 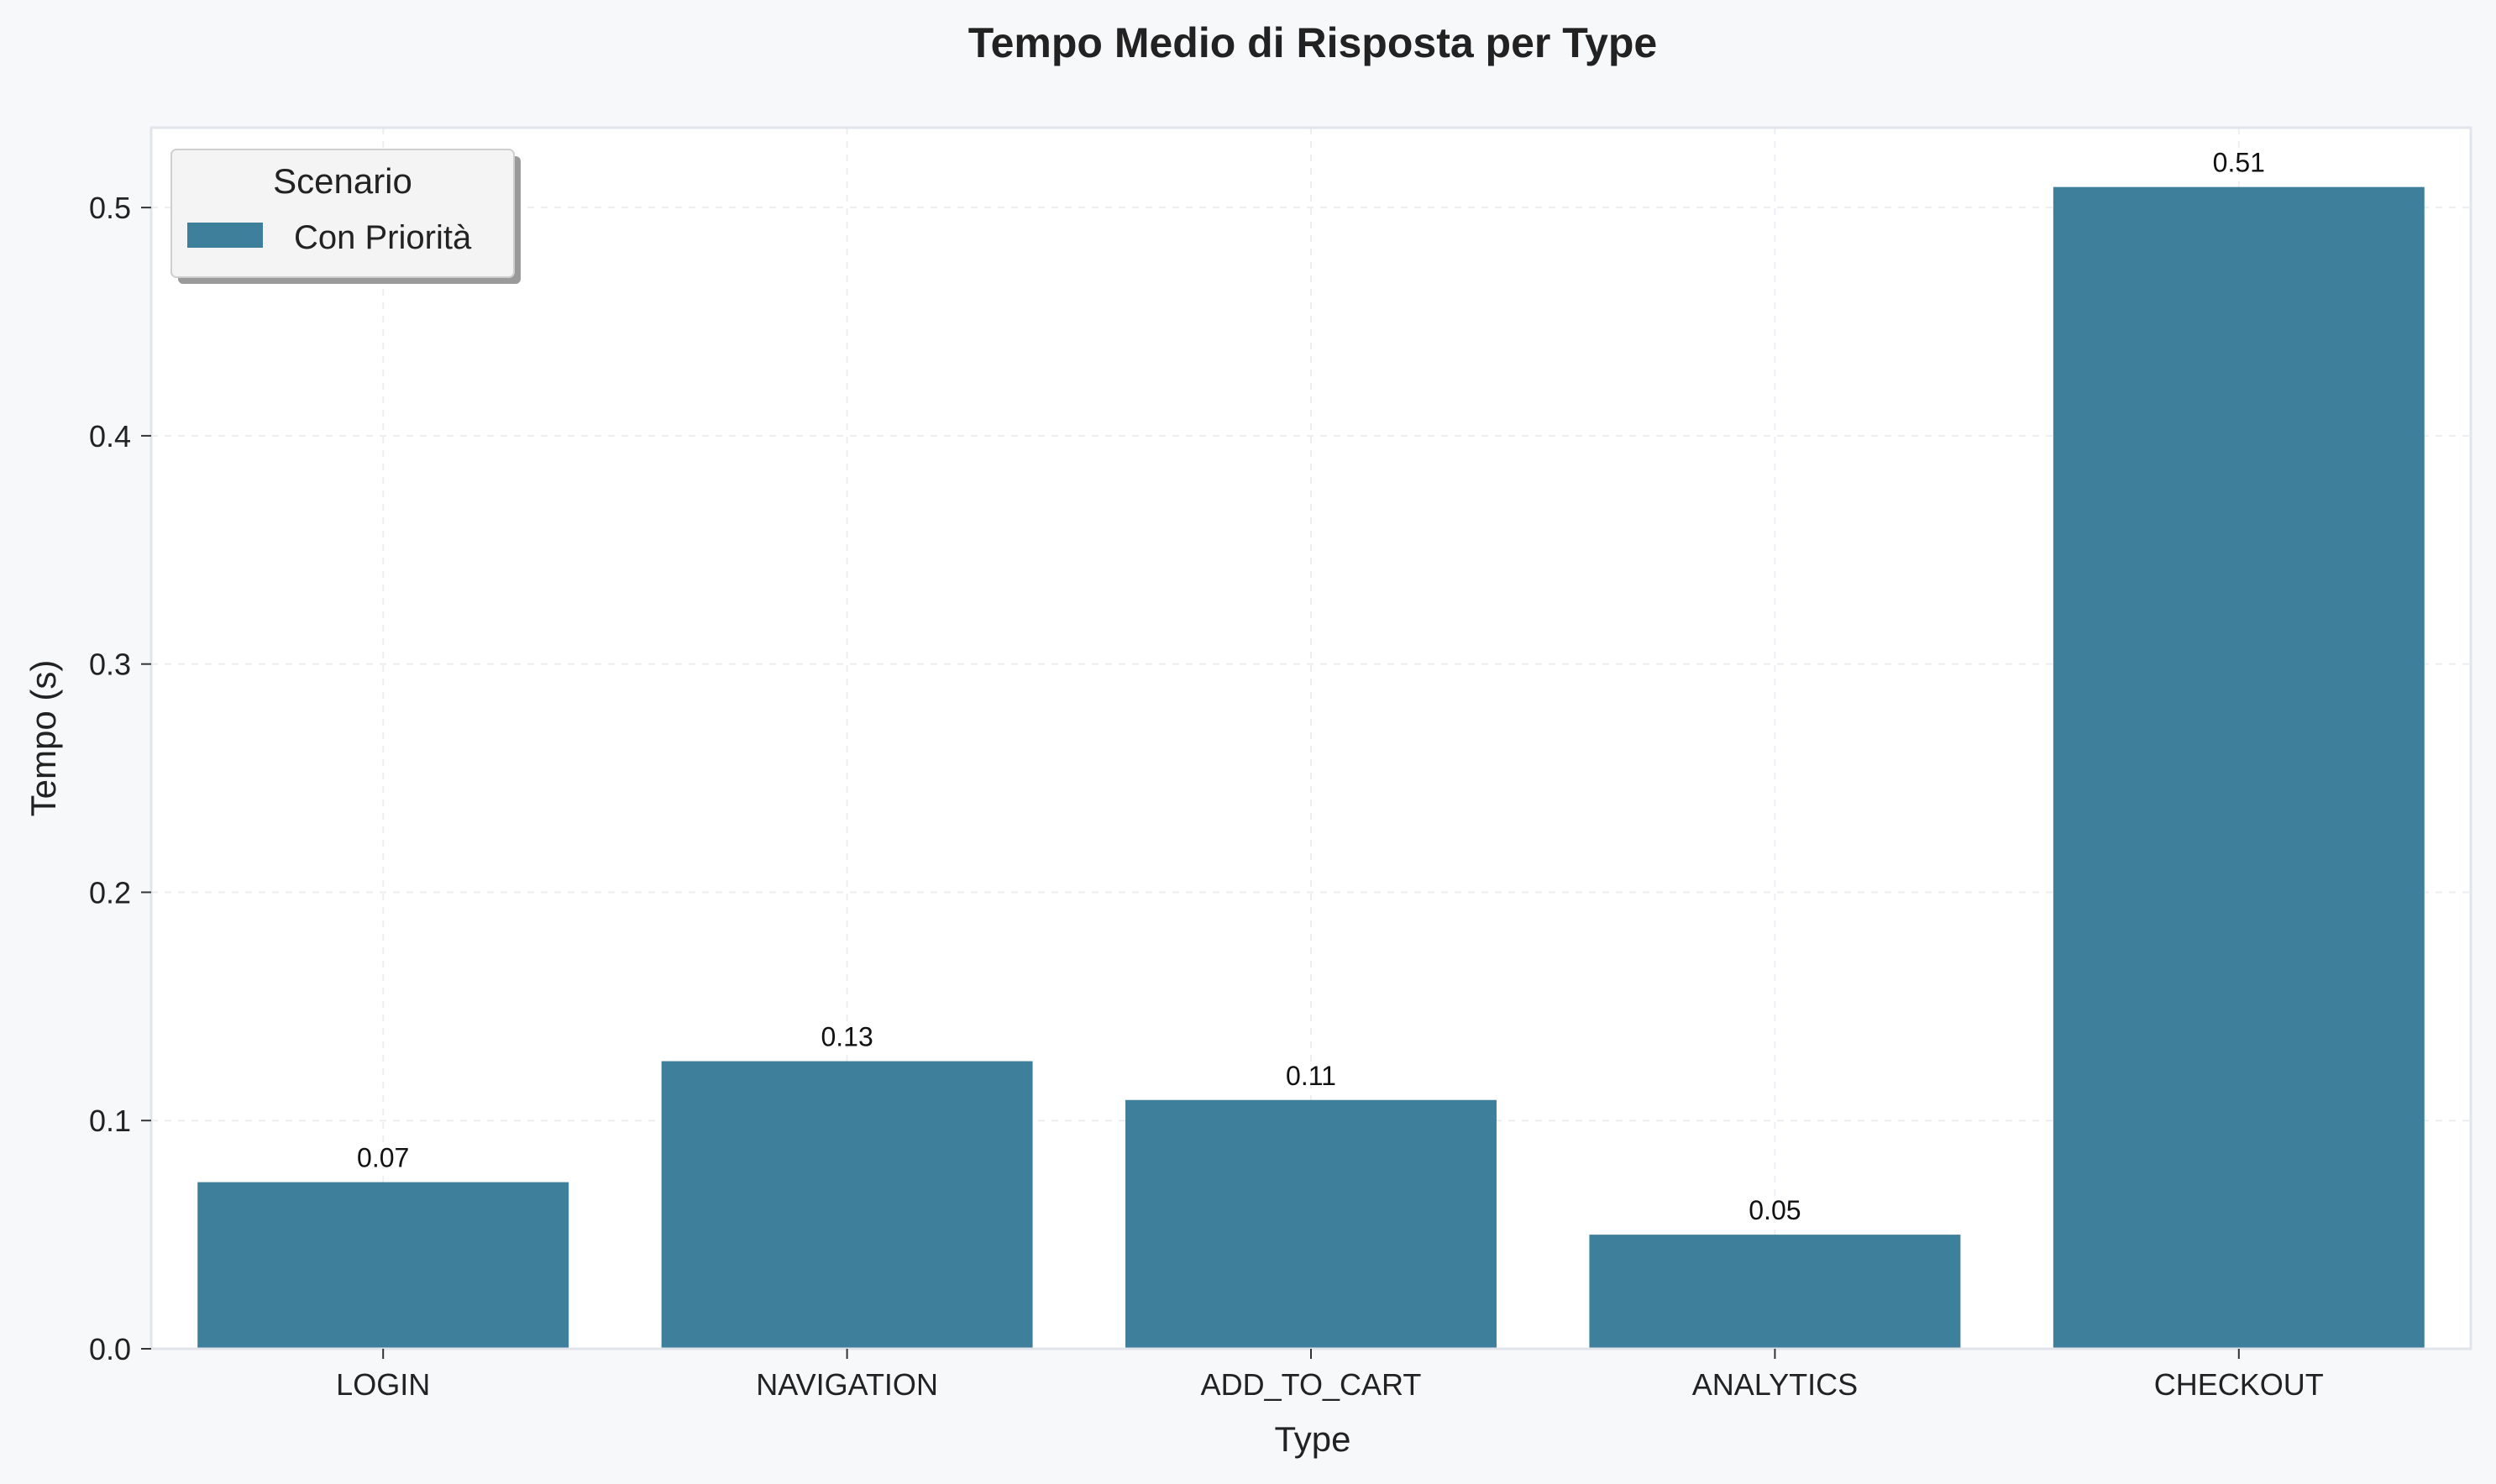 I want to click on y-tick-label: 0.5, so click(x=110, y=208).